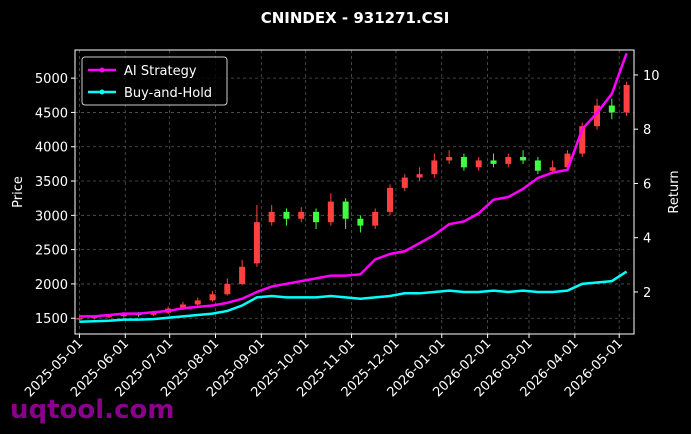  What do you see at coordinates (51, 319) in the screenshot?
I see `y-tick-label: 1500` at bounding box center [51, 319].